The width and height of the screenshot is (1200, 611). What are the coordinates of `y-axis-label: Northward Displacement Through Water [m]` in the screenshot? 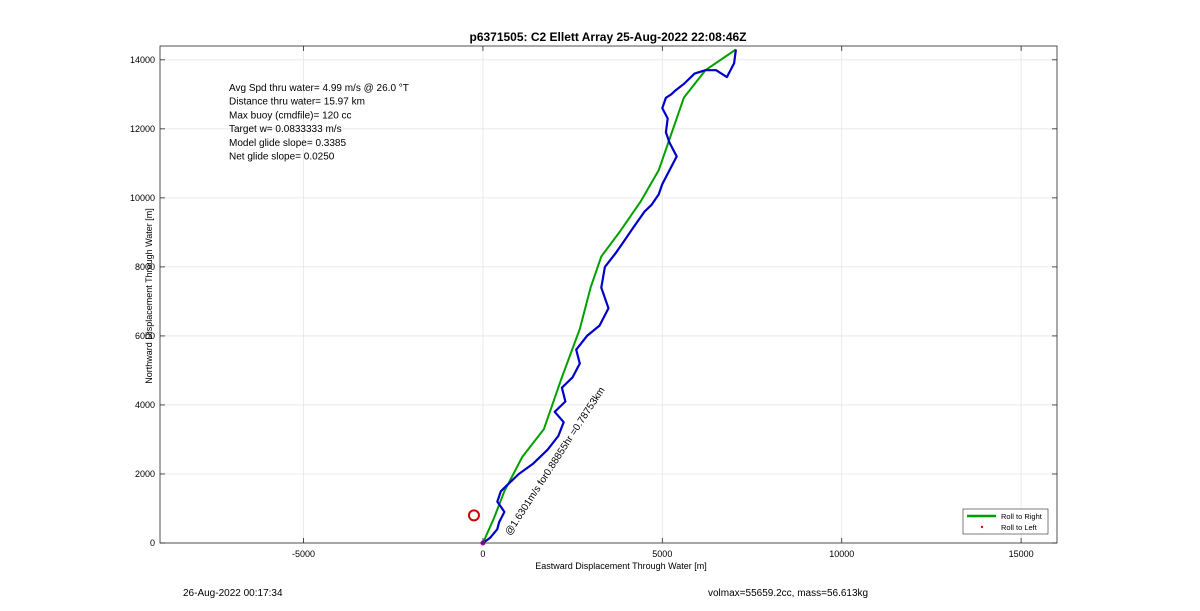 It's located at (149, 296).